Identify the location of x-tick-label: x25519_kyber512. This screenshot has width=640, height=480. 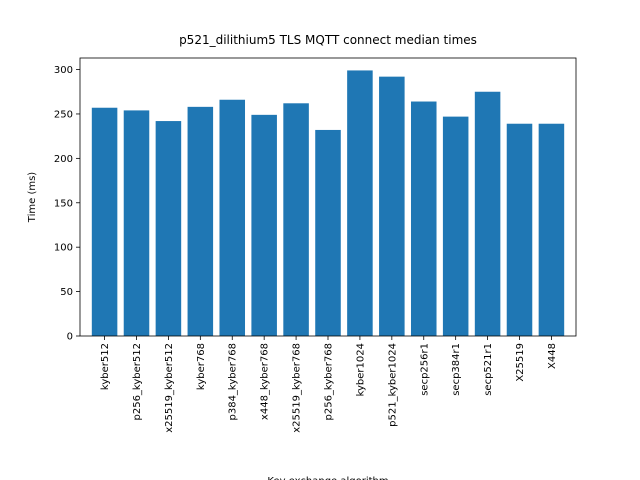
(169, 388).